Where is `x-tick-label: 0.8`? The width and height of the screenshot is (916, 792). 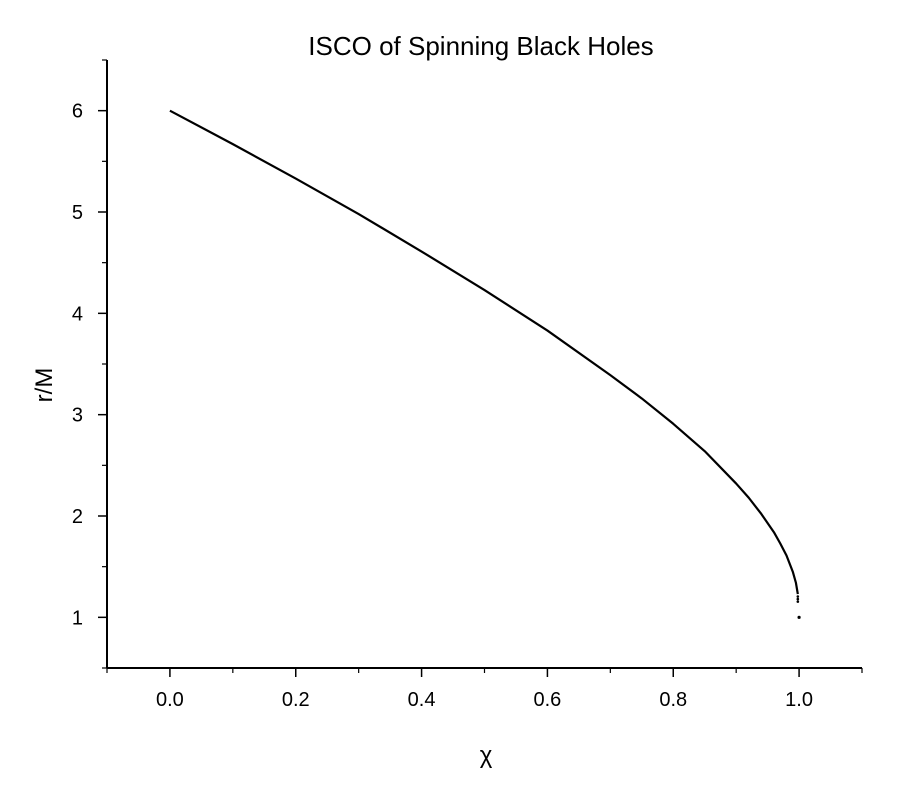
x-tick-label: 0.8 is located at coordinates (673, 700).